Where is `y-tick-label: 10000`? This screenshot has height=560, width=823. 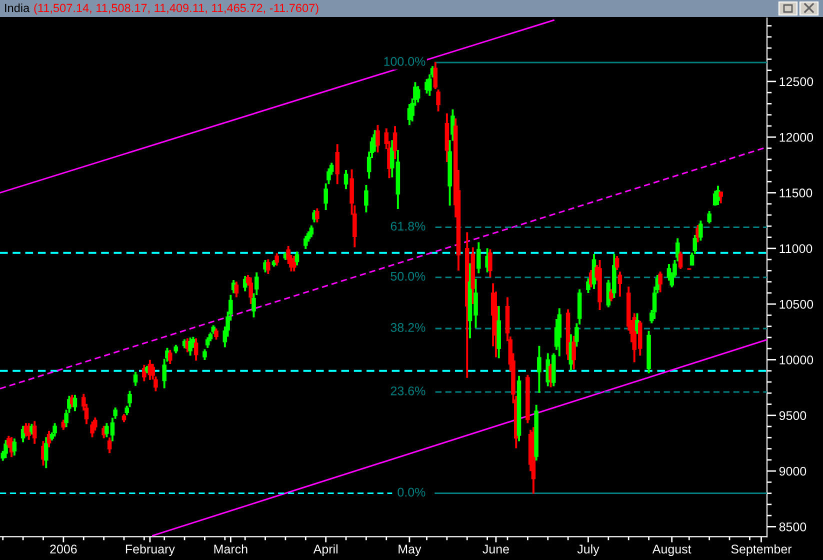
y-tick-label: 10000 is located at coordinates (797, 360).